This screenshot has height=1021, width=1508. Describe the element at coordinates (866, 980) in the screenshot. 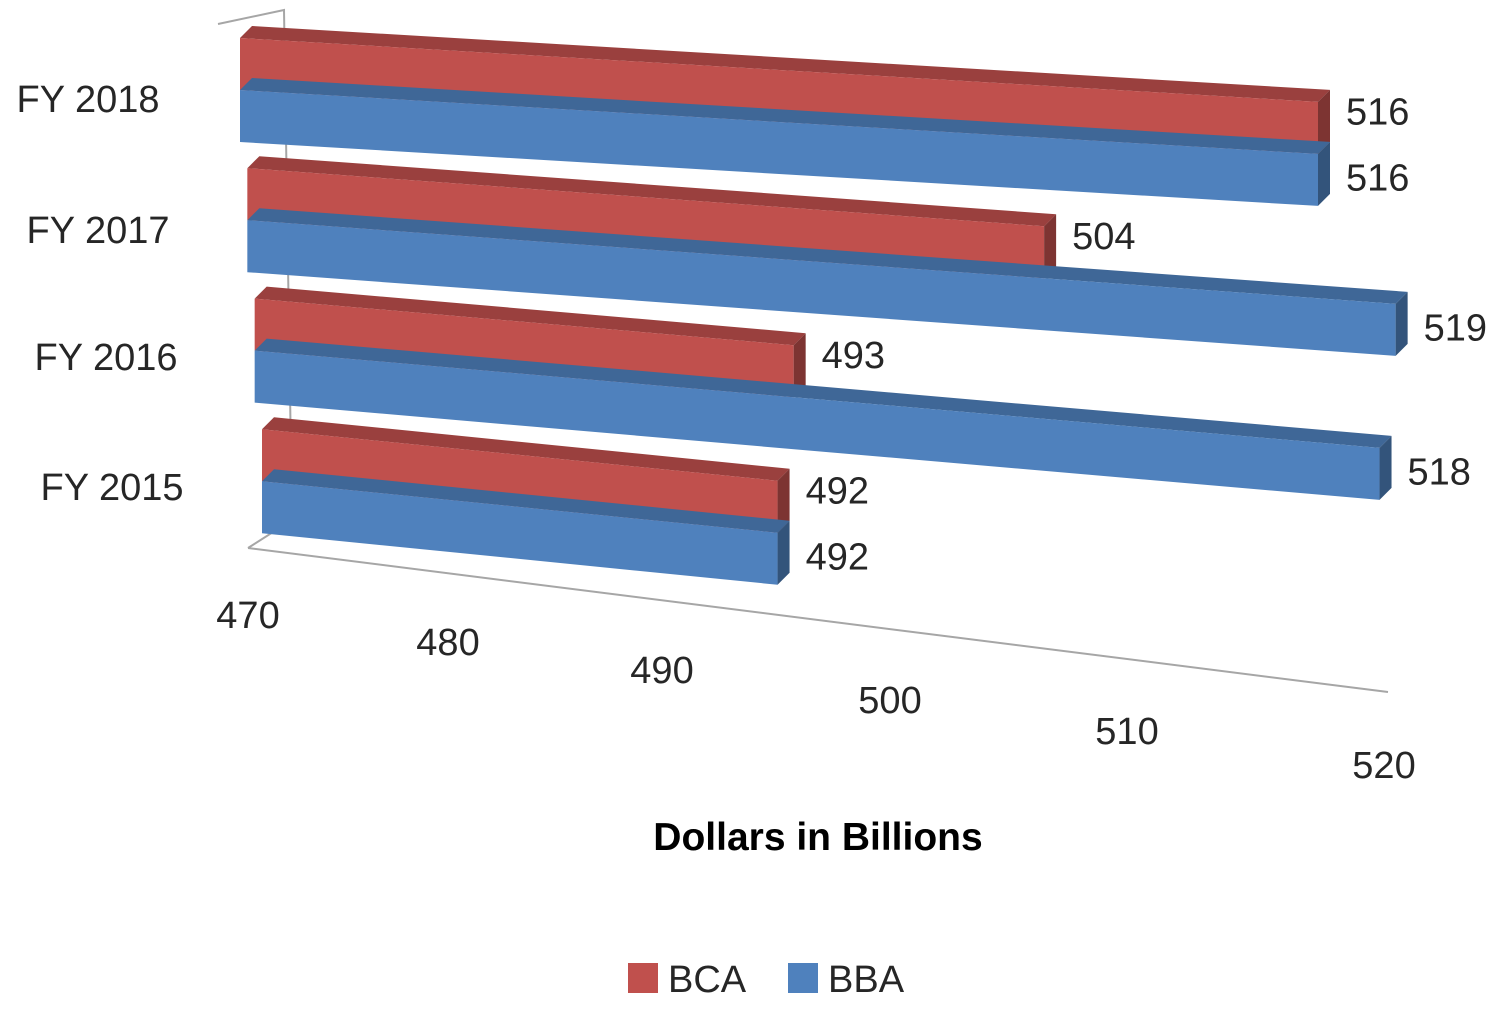

I see `legend-label: BBA` at that location.